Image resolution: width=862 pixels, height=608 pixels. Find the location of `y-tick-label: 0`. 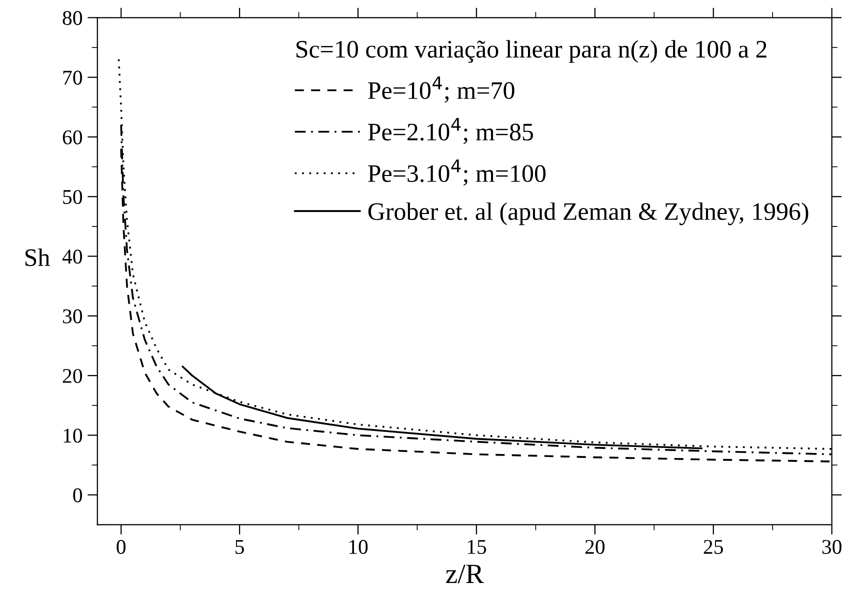

y-tick-label: 0 is located at coordinates (77, 495).